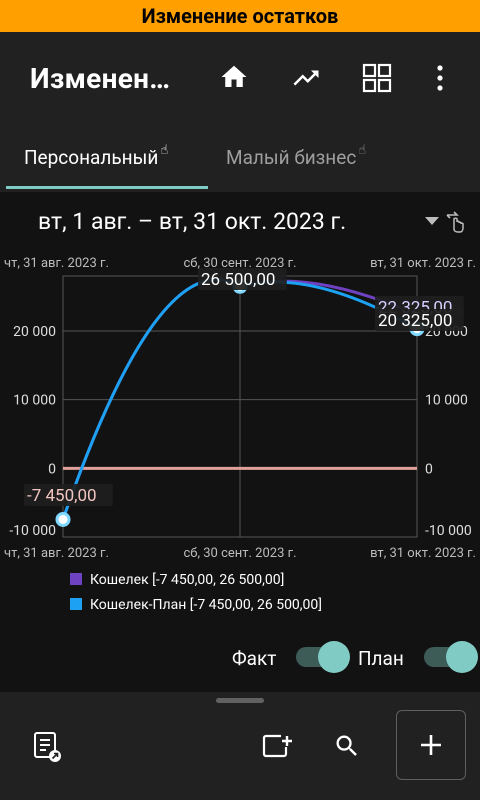 The width and height of the screenshot is (480, 800). Describe the element at coordinates (291, 157) in the screenshot. I see `tab-small-business-label: Малый бизнес` at that location.